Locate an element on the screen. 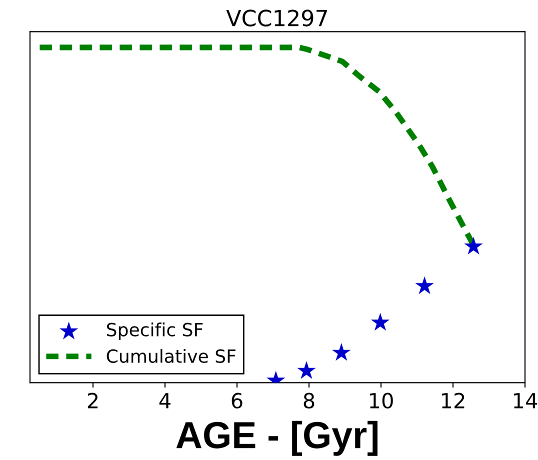 Image resolution: width=538 pixels, height=460 pixels. x-tick-label: 6 is located at coordinates (237, 400).